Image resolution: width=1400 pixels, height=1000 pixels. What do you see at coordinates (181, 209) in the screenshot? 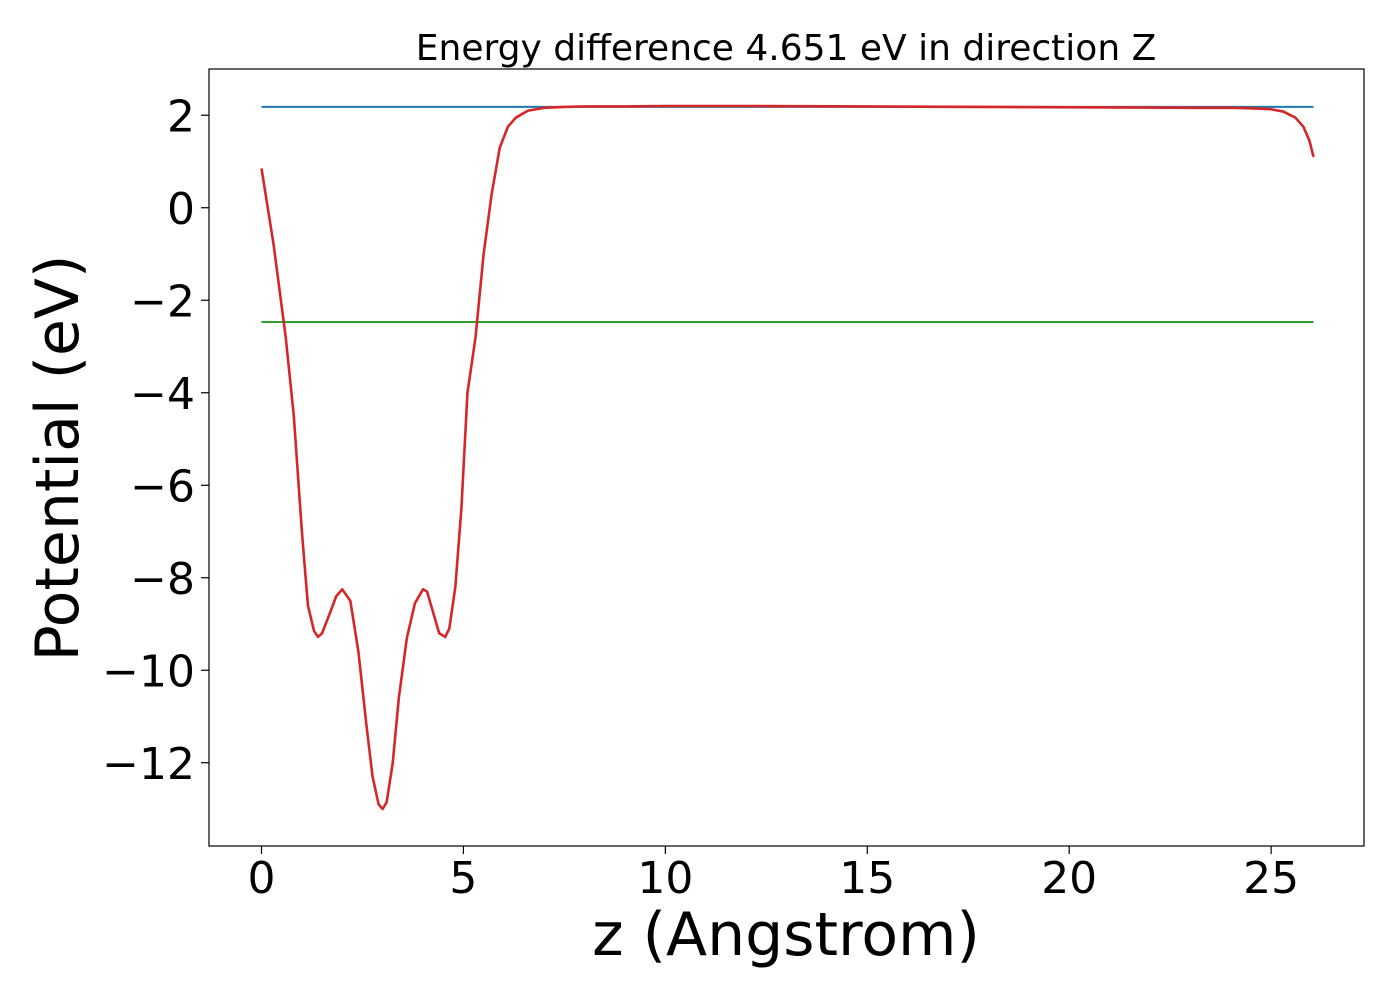
I see `y-tick-label: 0` at bounding box center [181, 209].